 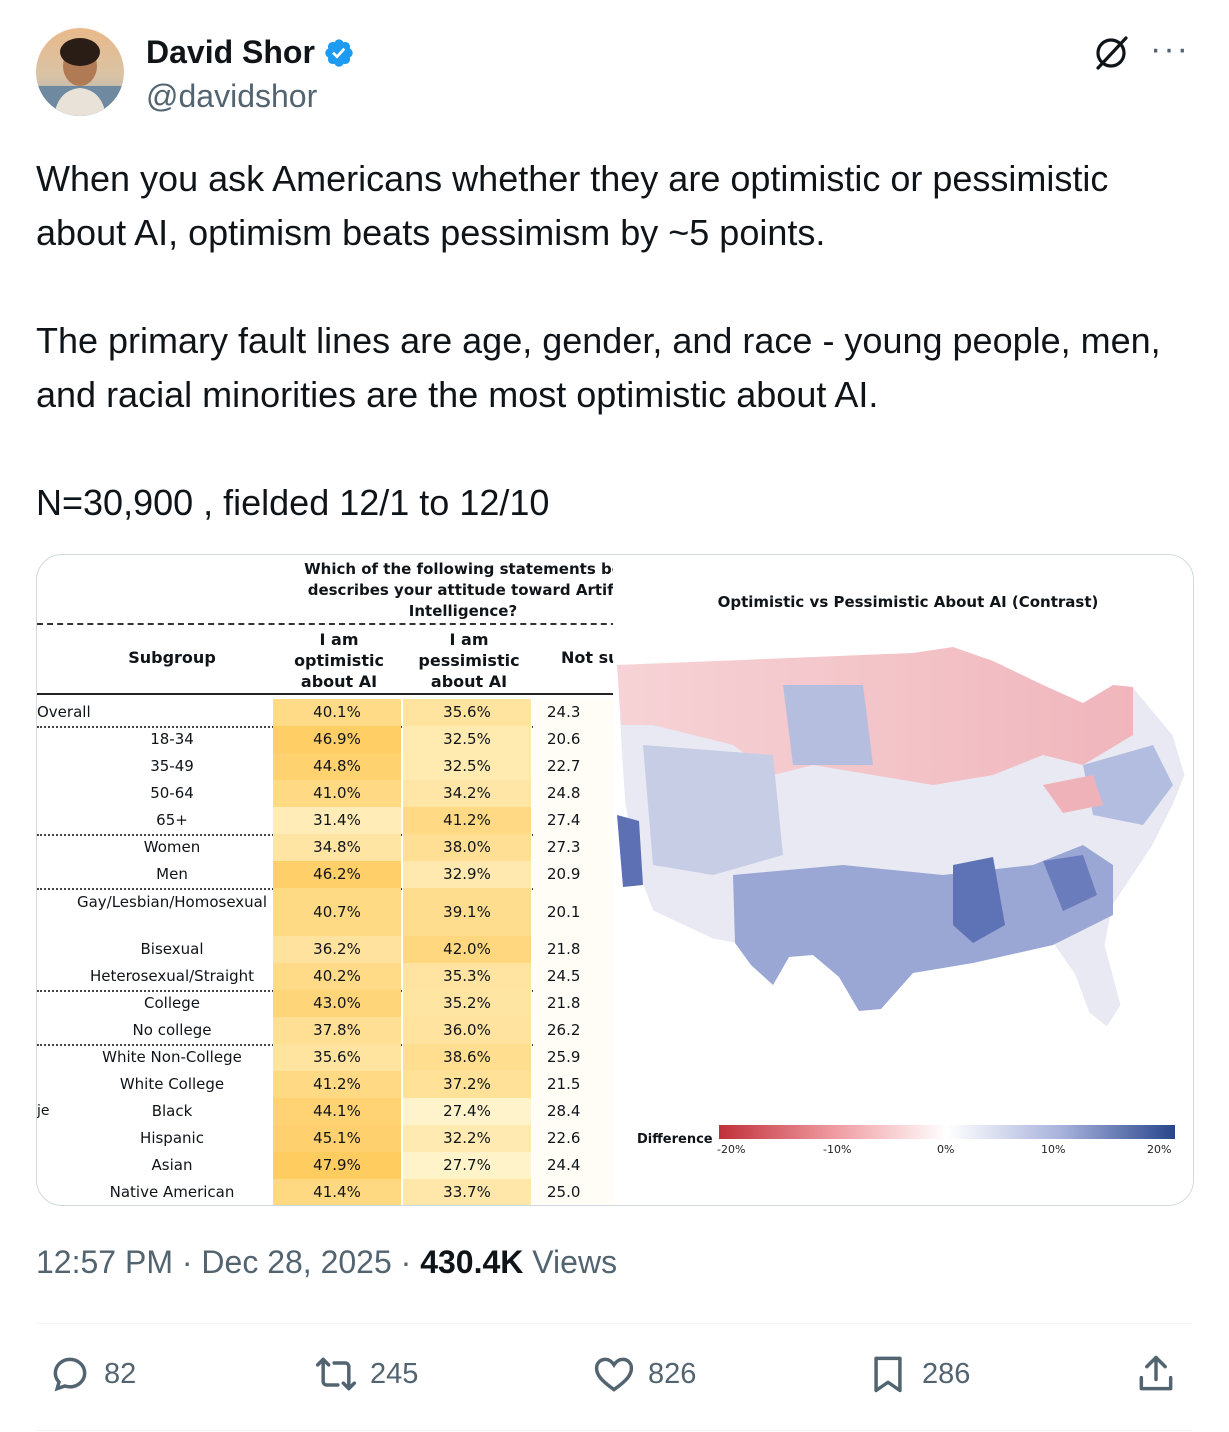 I want to click on pessimistic-cell: 38.0%, so click(x=467, y=847).